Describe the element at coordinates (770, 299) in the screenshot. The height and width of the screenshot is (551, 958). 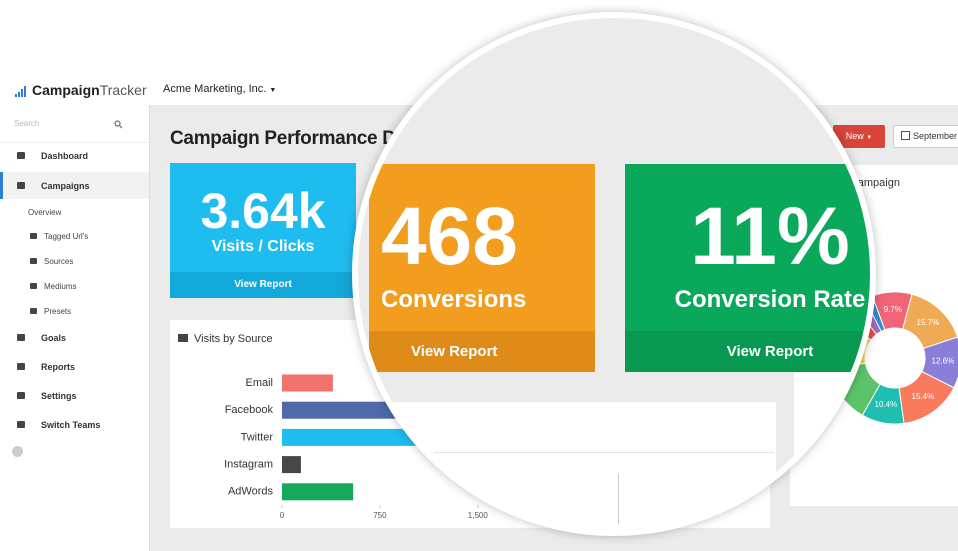
I see `stat-label: Conversion Rate` at that location.